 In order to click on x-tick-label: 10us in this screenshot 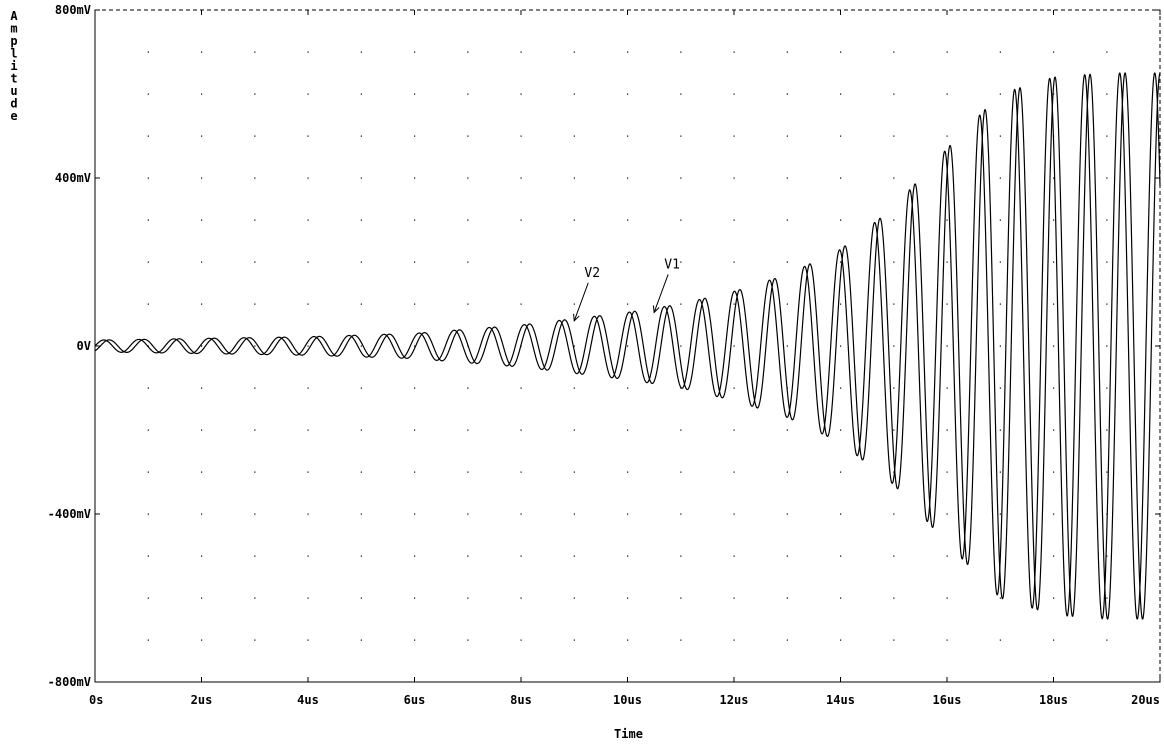, I will do `click(627, 700)`.